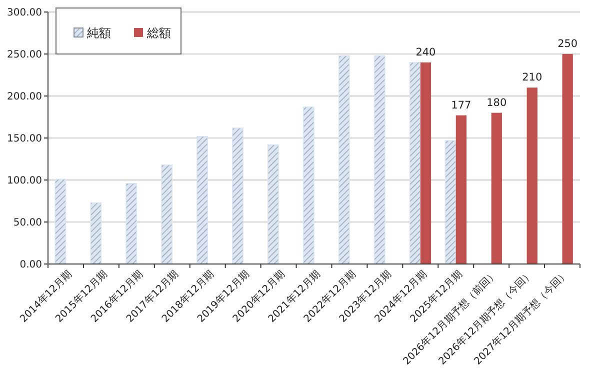  What do you see at coordinates (31, 265) in the screenshot?
I see `y-tick-label: 0.00` at bounding box center [31, 265].